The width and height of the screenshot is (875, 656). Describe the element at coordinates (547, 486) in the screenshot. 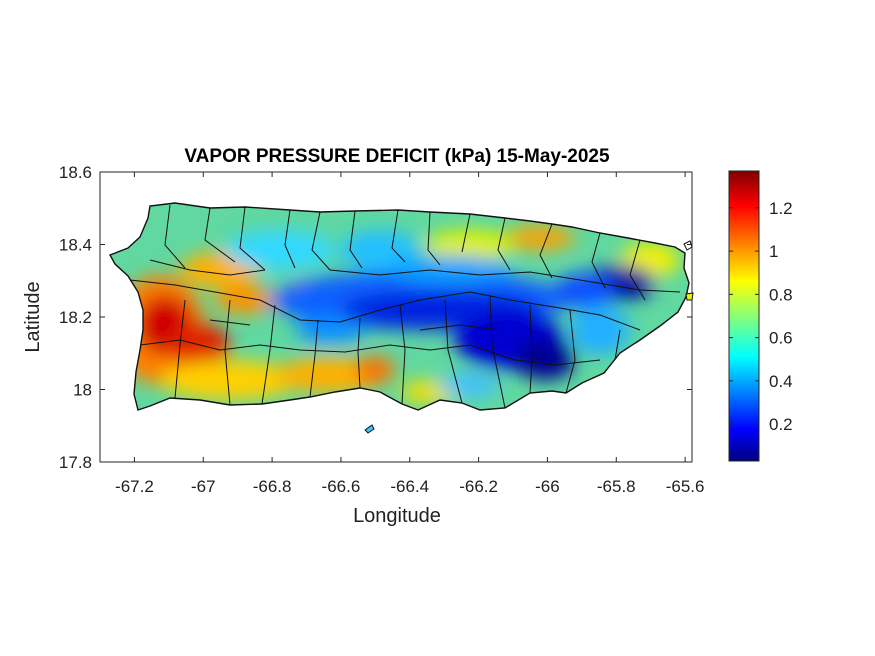

I see `x-tick-label: -66` at that location.